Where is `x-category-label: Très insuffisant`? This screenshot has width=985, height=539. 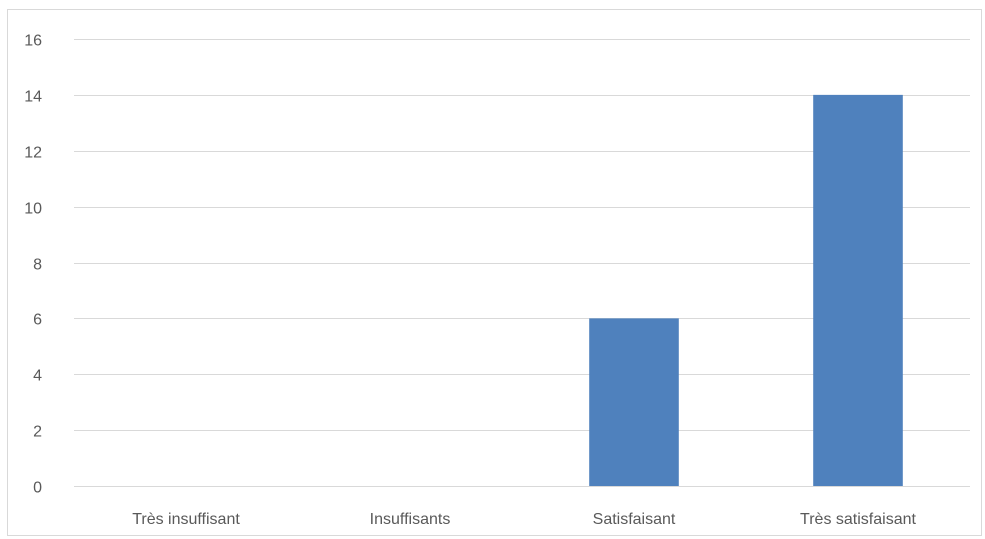 x-category-label: Très insuffisant is located at coordinates (186, 519).